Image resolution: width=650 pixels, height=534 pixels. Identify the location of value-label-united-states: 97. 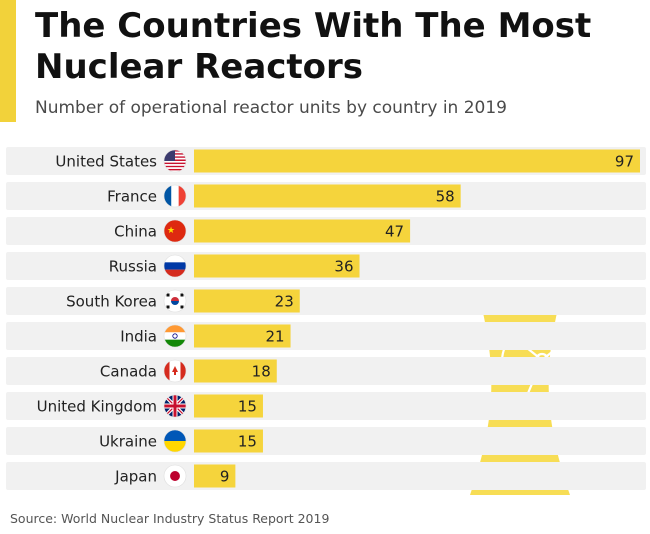
(624, 162).